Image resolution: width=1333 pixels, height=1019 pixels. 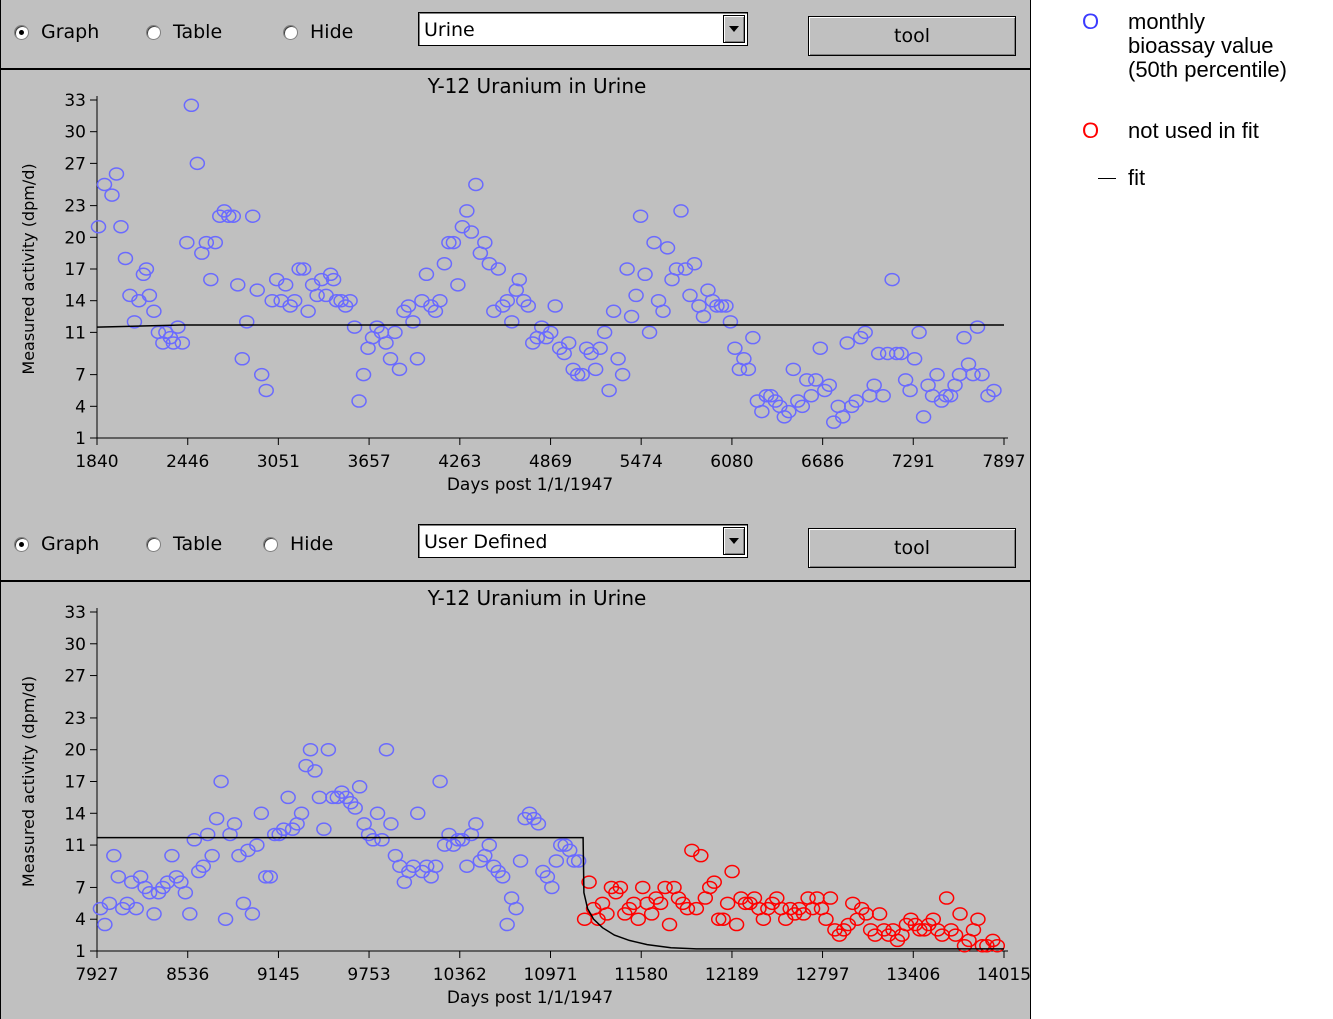 I want to click on y-tick-label: 30, so click(x=75, y=133).